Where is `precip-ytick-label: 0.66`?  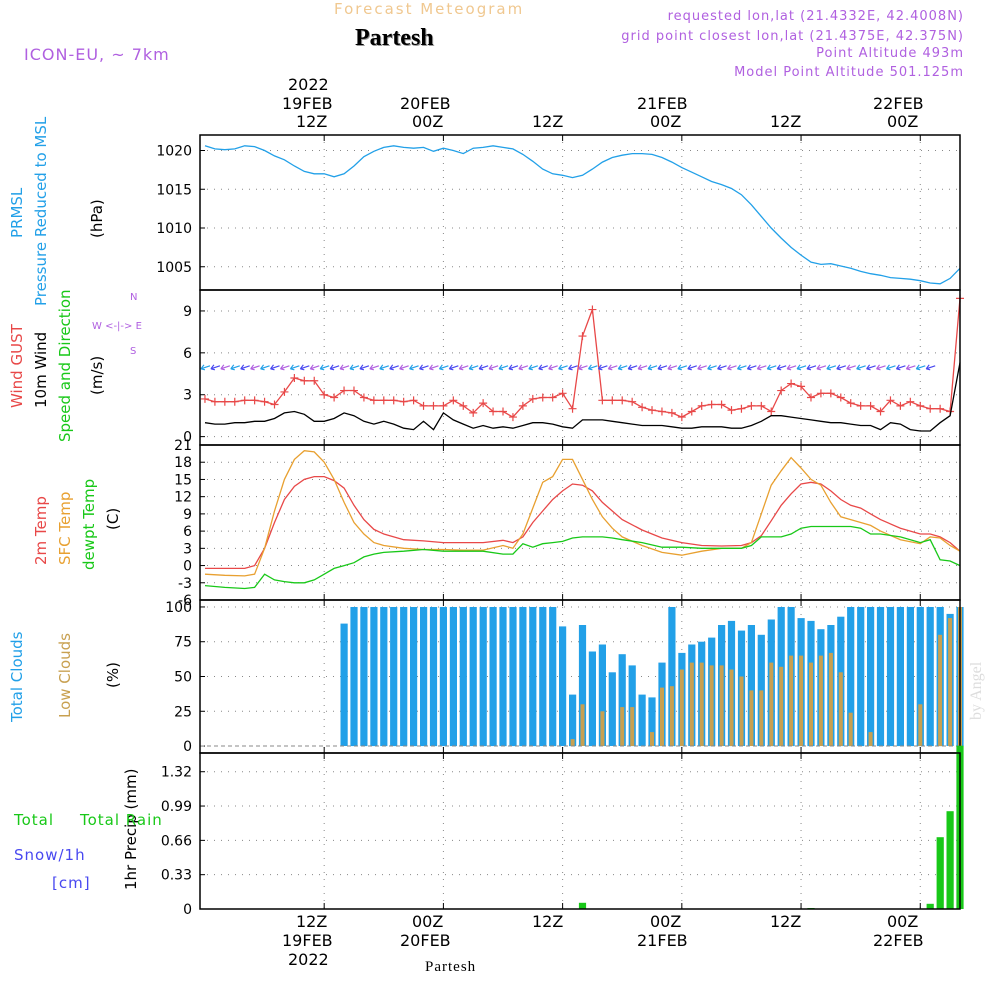
precip-ytick-label: 0.66 is located at coordinates (176, 841).